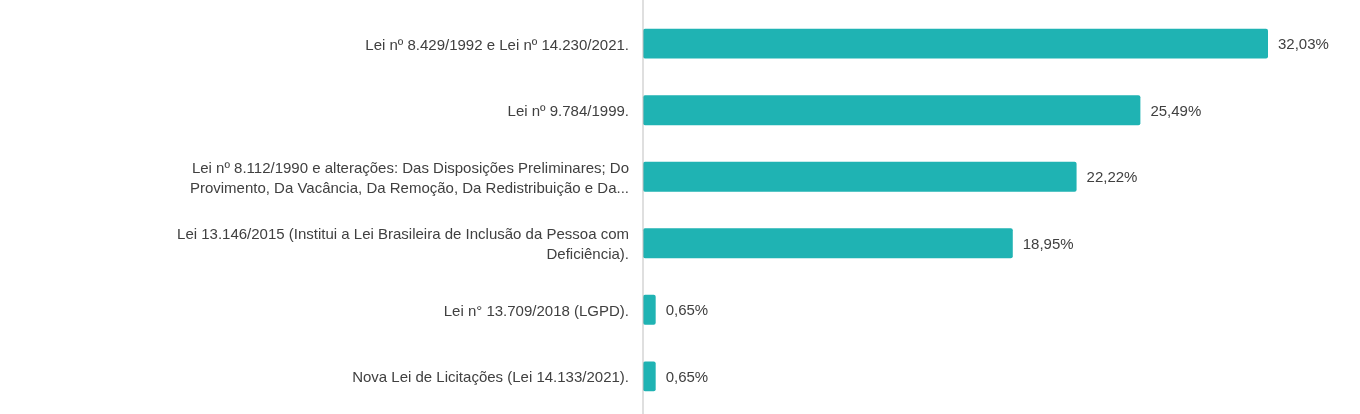  Describe the element at coordinates (568, 110) in the screenshot. I see `y-tick-label: Lei nº 9.784/1999.` at that location.